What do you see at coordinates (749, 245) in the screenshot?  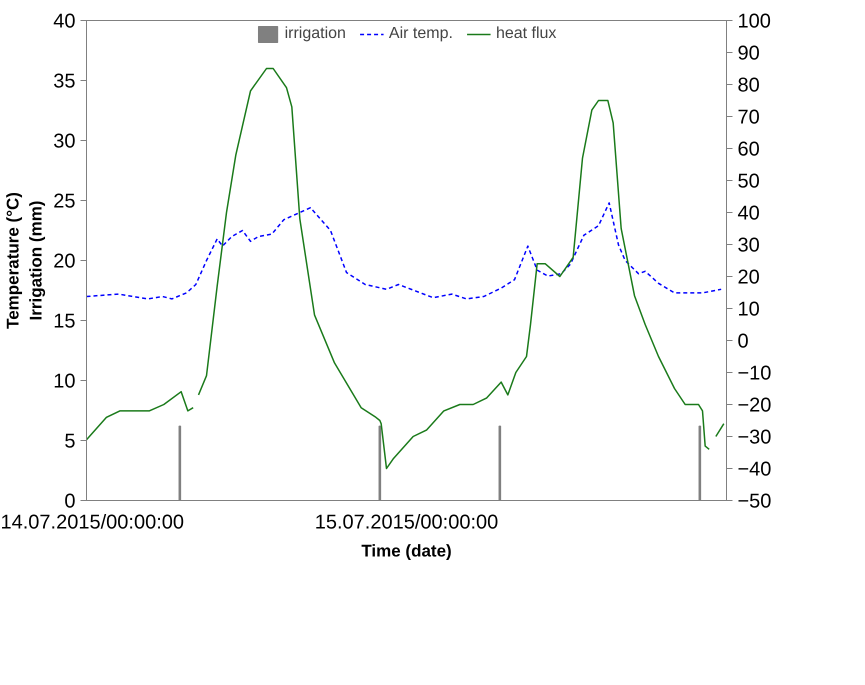 I see `y2-tick-label: 30` at bounding box center [749, 245].